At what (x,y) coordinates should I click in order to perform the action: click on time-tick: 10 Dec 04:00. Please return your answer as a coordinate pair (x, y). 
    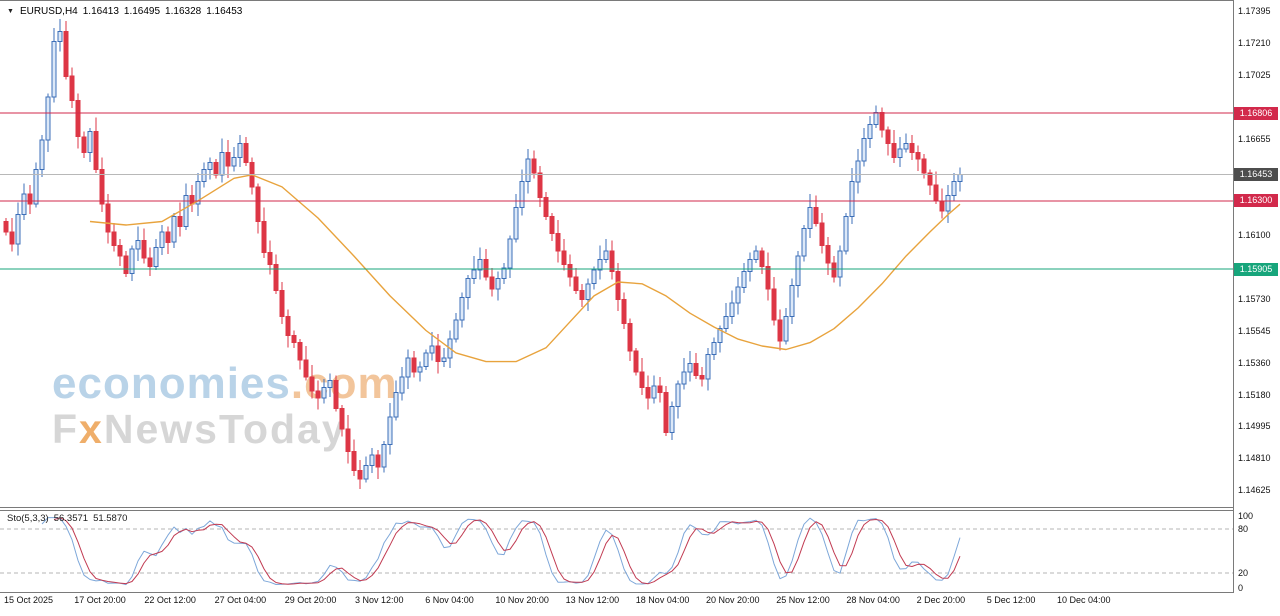
    Looking at the image, I should click on (1084, 600).